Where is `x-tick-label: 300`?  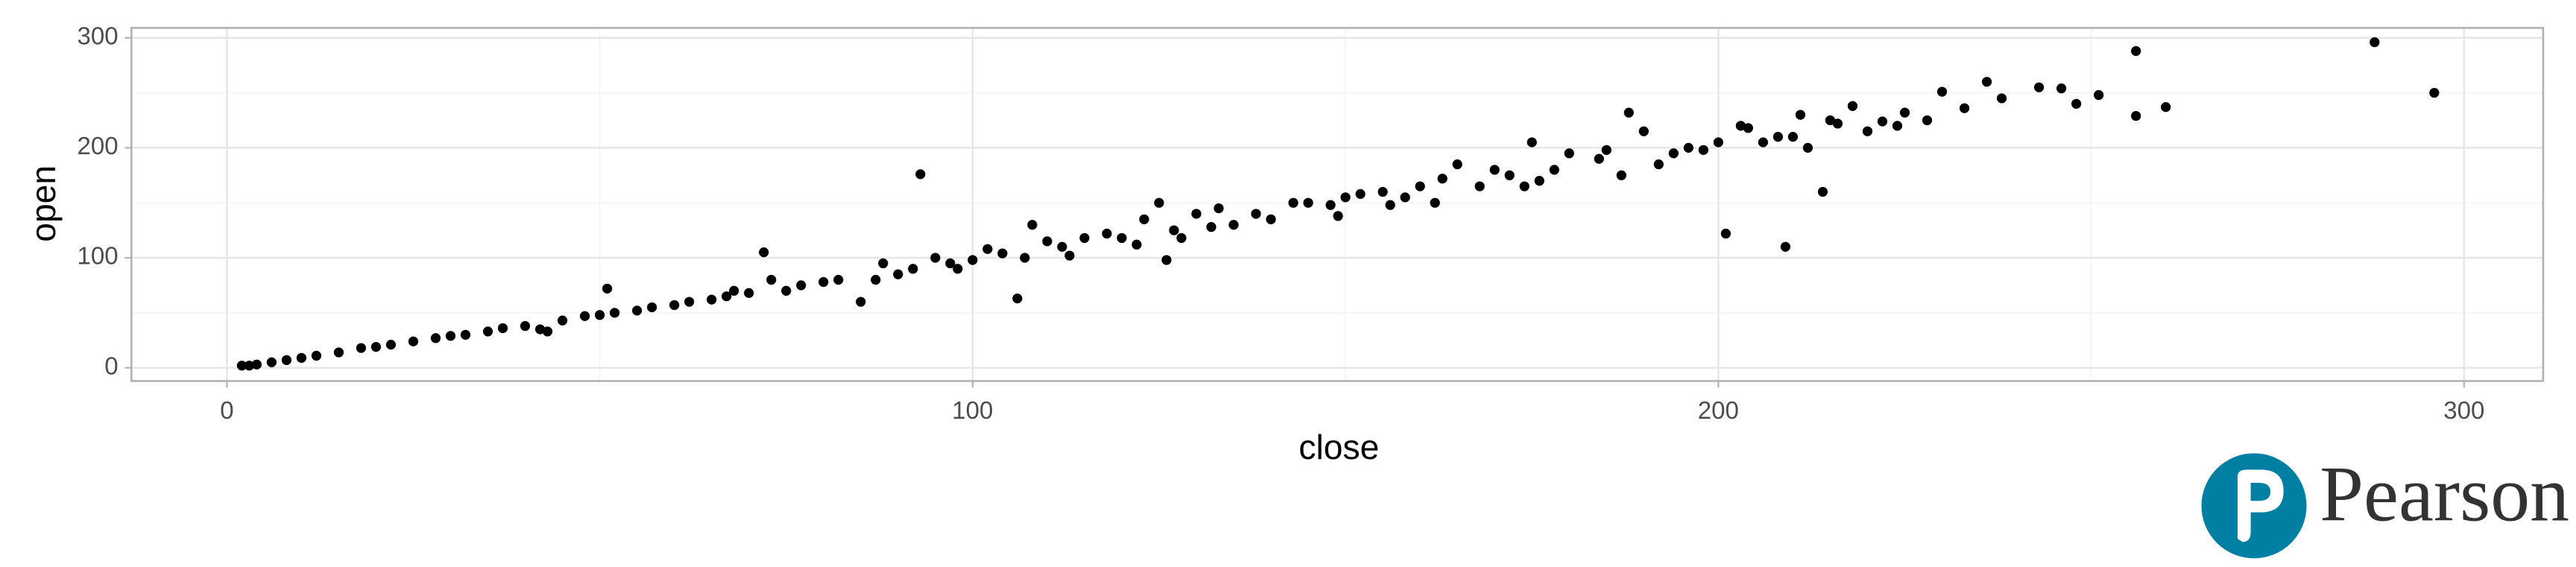 x-tick-label: 300 is located at coordinates (2463, 411).